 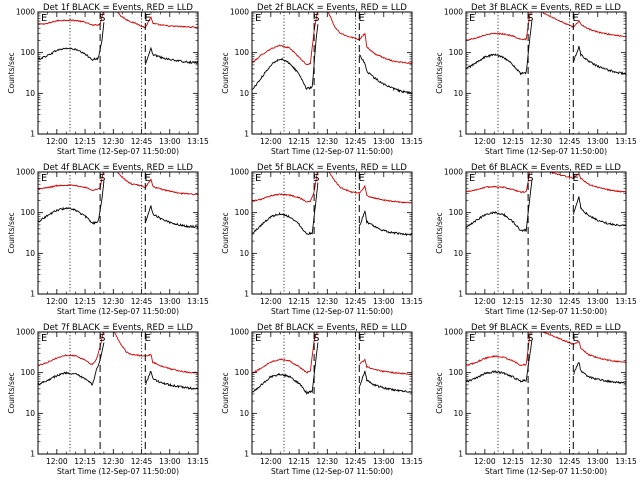 I want to click on chart-title: Det 8f BLACK = Events, RED = LLD, so click(x=332, y=328).